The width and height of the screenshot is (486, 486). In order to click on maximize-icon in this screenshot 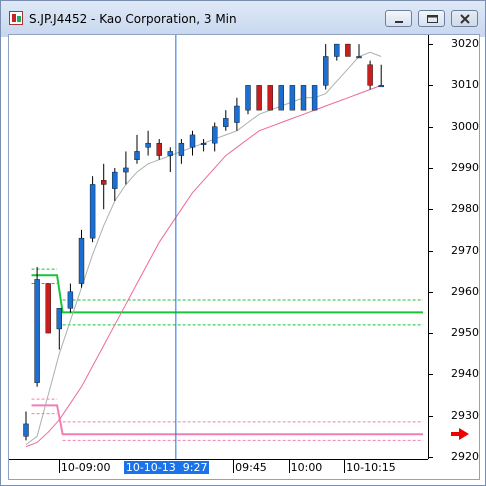, I will do `click(432, 19)`.